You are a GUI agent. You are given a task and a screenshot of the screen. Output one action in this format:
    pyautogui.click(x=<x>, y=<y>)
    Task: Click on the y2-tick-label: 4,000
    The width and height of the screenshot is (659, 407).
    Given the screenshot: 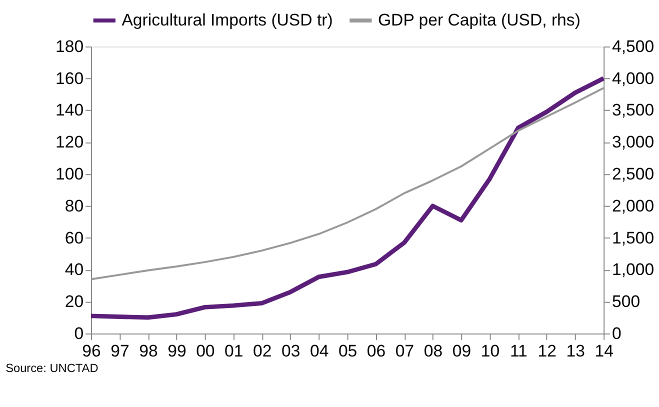 What is the action you would take?
    pyautogui.click(x=633, y=78)
    